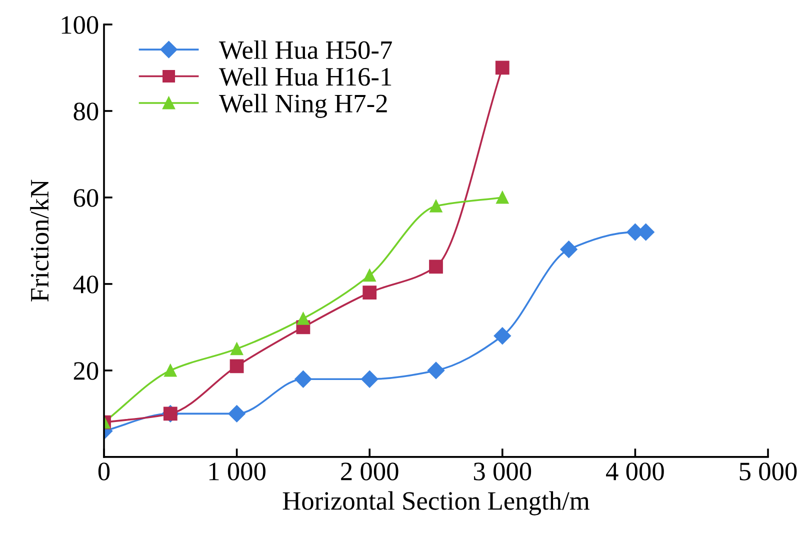  Describe the element at coordinates (302, 106) in the screenshot. I see `legend-label: Well Ning H7-2` at that location.